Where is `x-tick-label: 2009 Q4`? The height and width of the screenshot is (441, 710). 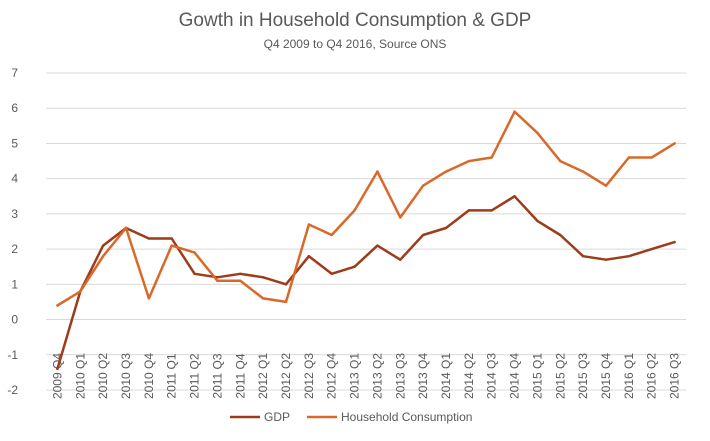 x-tick-label: 2009 Q4 is located at coordinates (57, 376).